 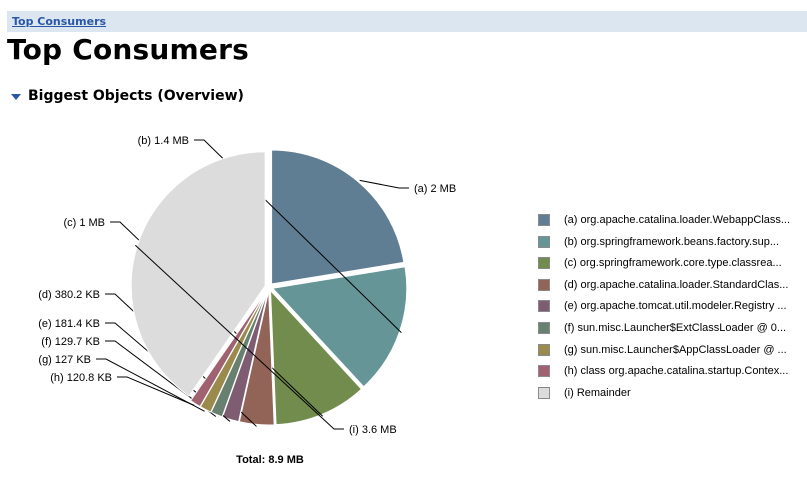 What do you see at coordinates (136, 96) in the screenshot?
I see `section-title: Biggest Objects (Overview)` at bounding box center [136, 96].